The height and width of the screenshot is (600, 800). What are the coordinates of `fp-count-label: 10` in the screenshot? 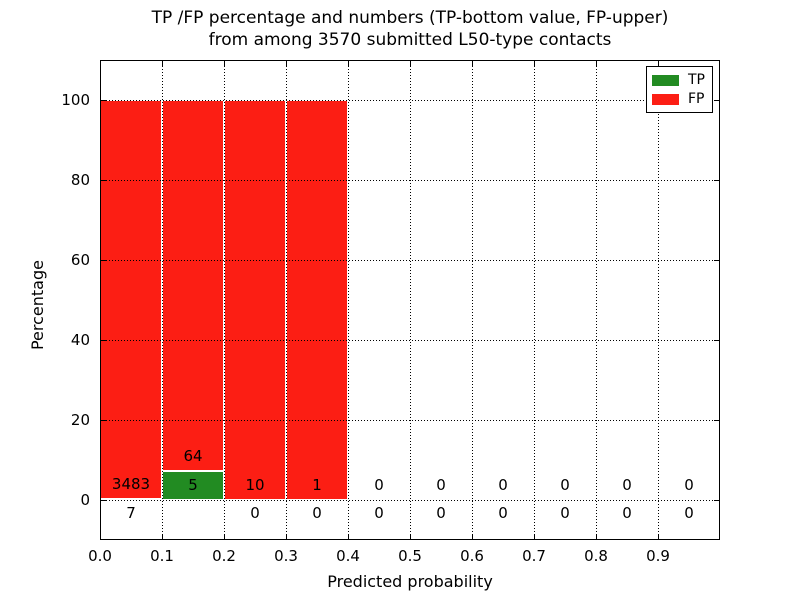 It's located at (255, 485).